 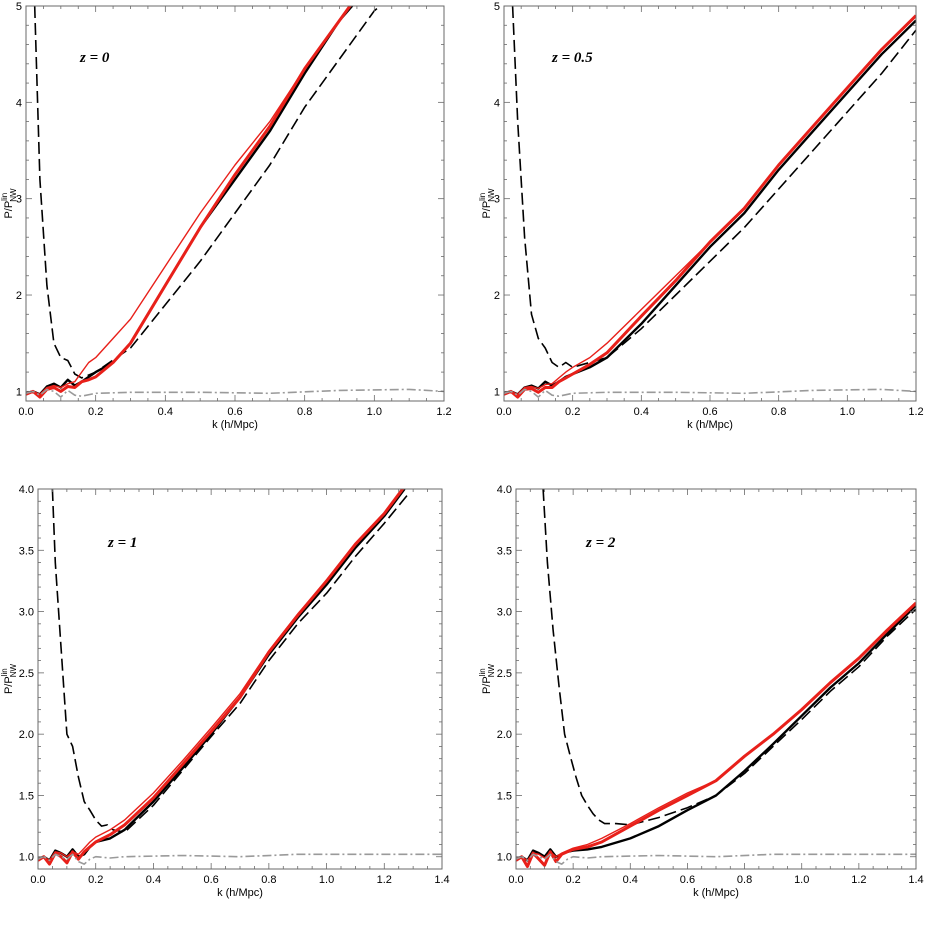 What do you see at coordinates (600, 543) in the screenshot?
I see `panel-label: z = 2` at bounding box center [600, 543].